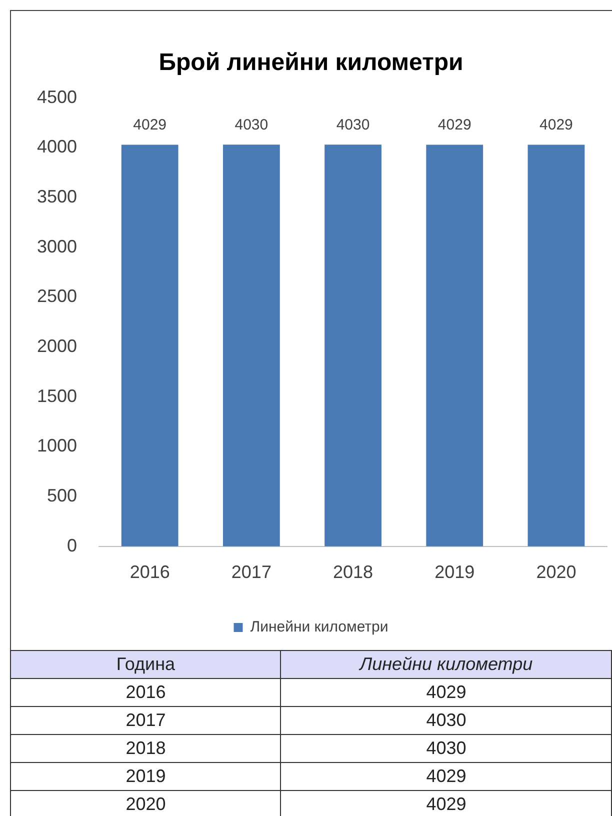 The width and height of the screenshot is (612, 816). What do you see at coordinates (57, 396) in the screenshot?
I see `y-tick-label: 1500` at bounding box center [57, 396].